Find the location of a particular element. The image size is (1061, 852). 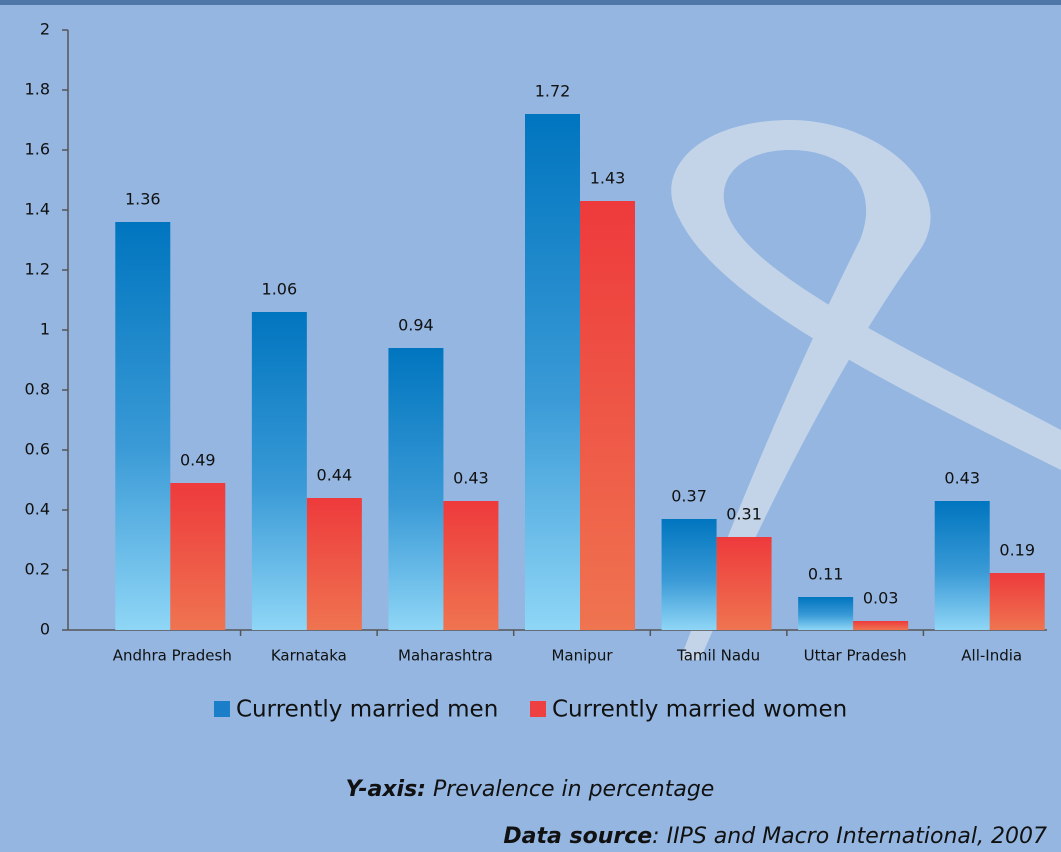

y-tick-label: 0.4 is located at coordinates (37, 509).